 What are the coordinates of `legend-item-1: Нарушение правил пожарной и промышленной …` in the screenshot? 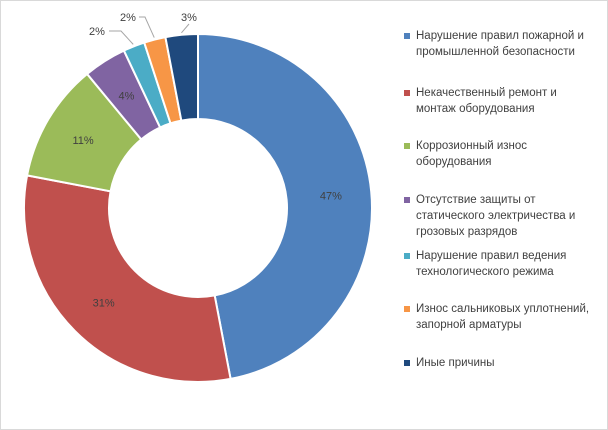 It's located at (505, 44).